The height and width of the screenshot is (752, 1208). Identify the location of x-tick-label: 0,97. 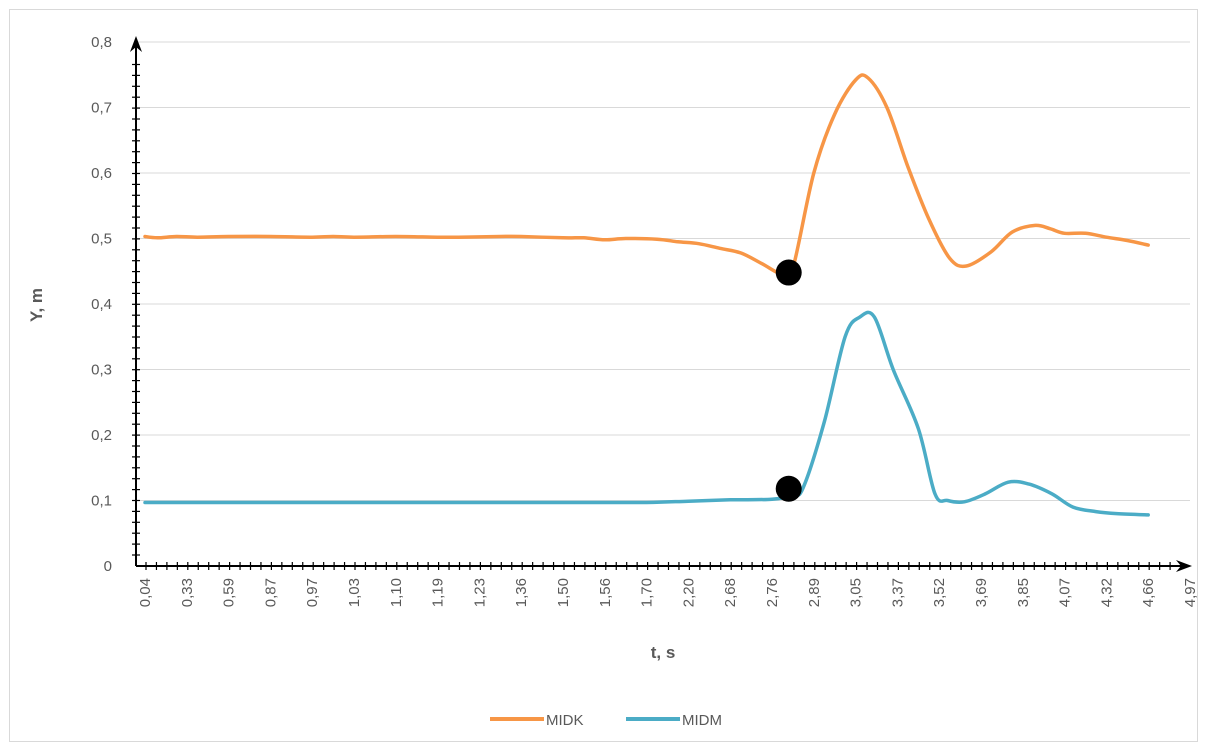
(312, 592).